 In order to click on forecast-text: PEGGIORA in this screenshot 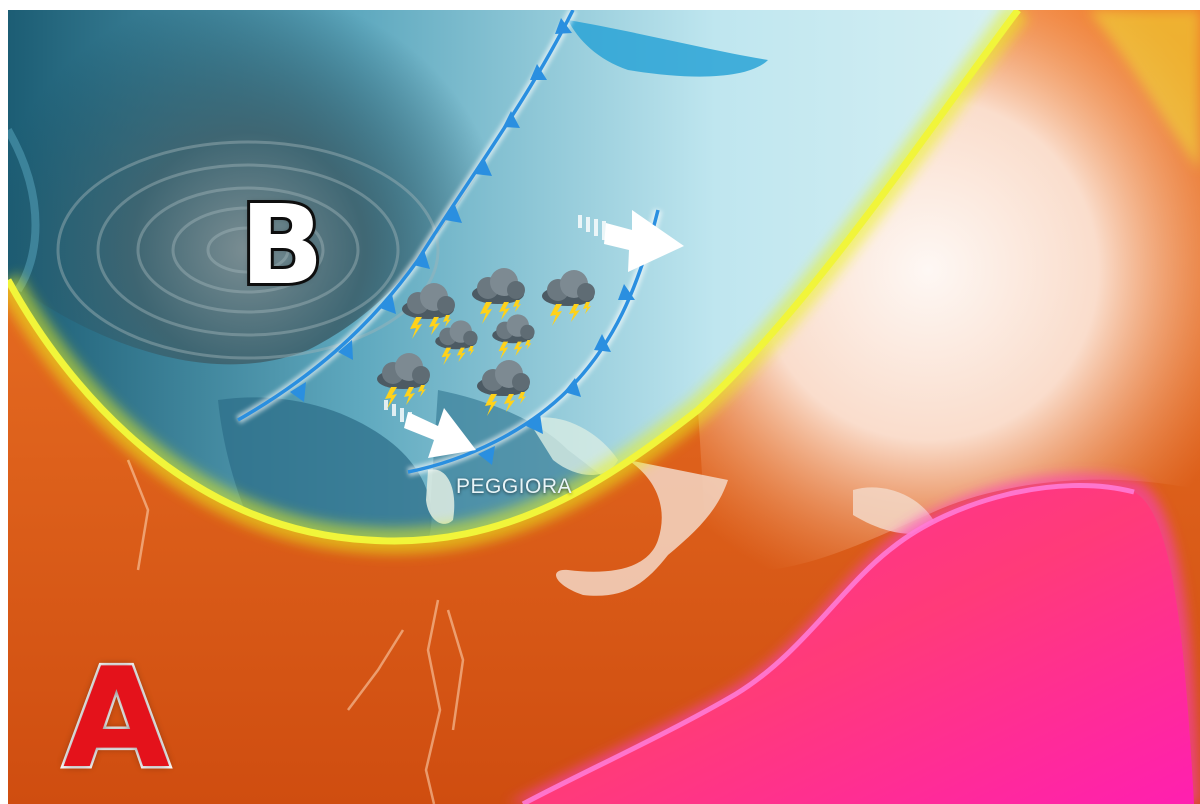, I will do `click(514, 487)`.